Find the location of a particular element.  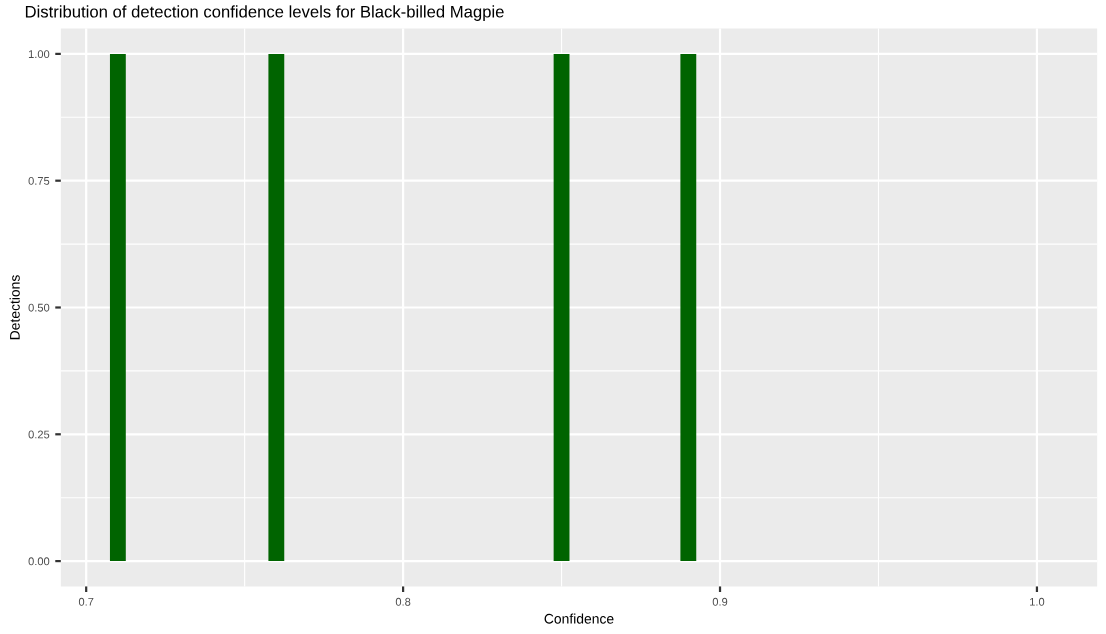

chart-title: Distribution of detection confidence levels for Black-billed Magpie is located at coordinates (264, 13).